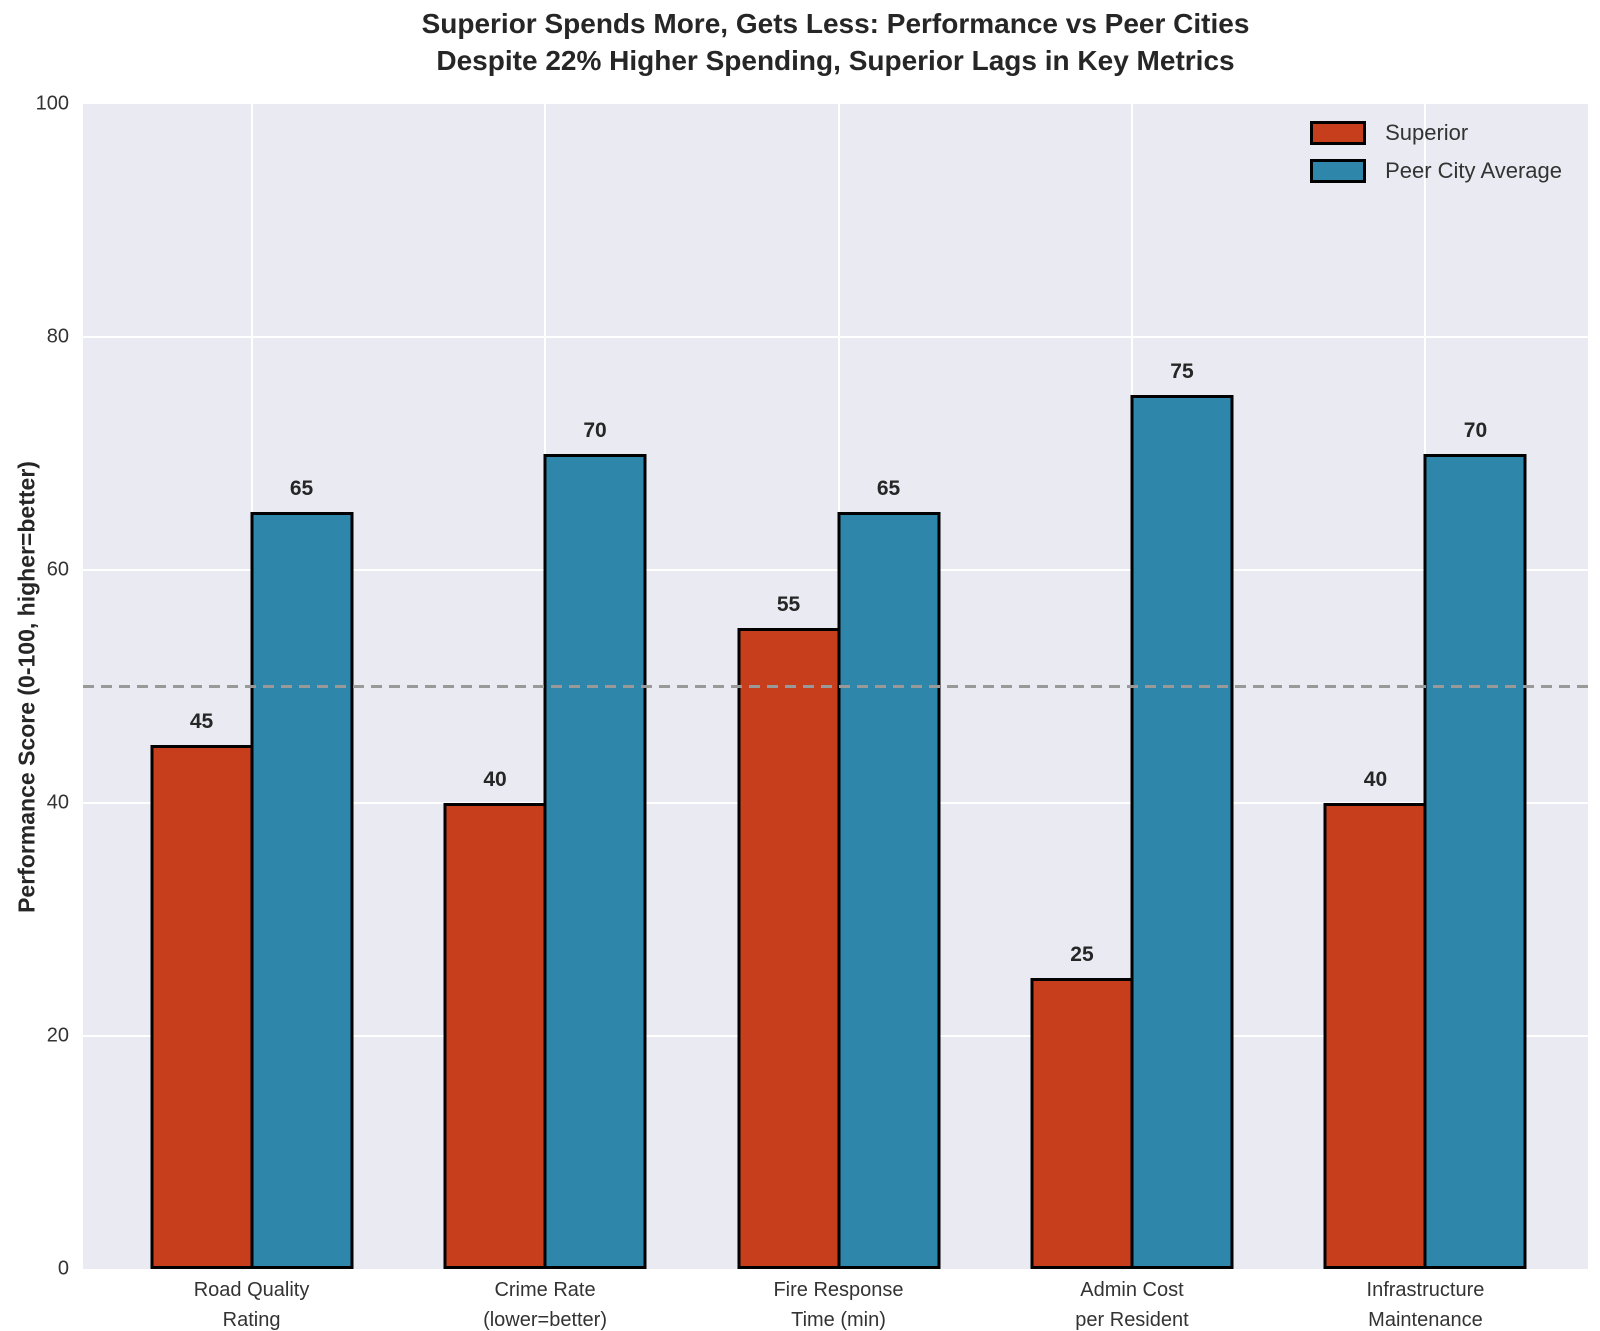 The height and width of the screenshot is (1331, 1600). I want to click on y-tick-label: 20, so click(57, 1035).